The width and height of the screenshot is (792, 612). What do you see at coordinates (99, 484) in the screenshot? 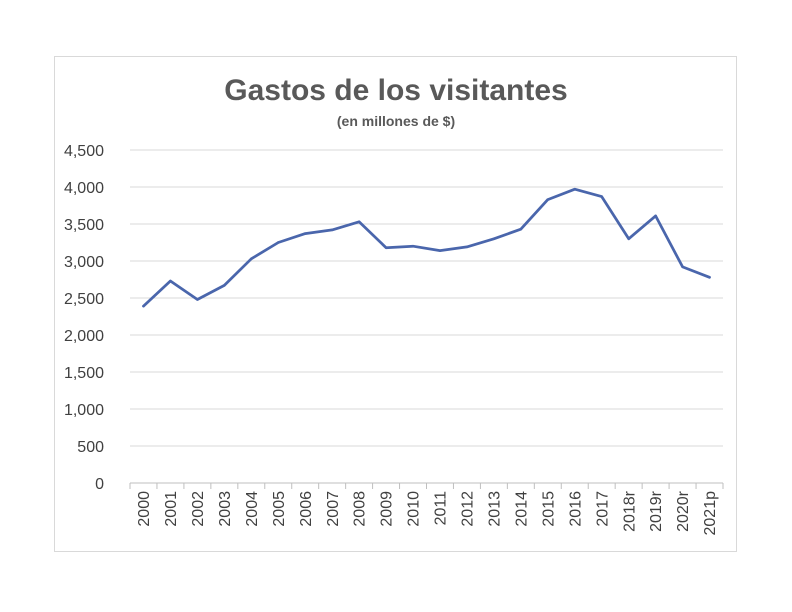
I see `y-tick-label: 0` at bounding box center [99, 484].